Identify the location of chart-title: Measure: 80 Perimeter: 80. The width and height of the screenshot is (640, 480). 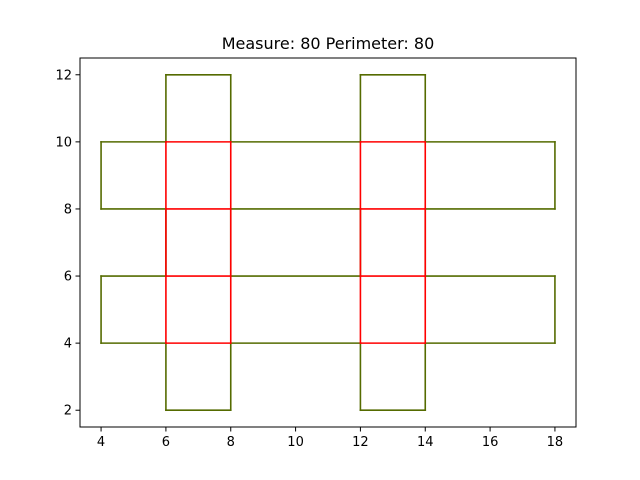
(328, 43).